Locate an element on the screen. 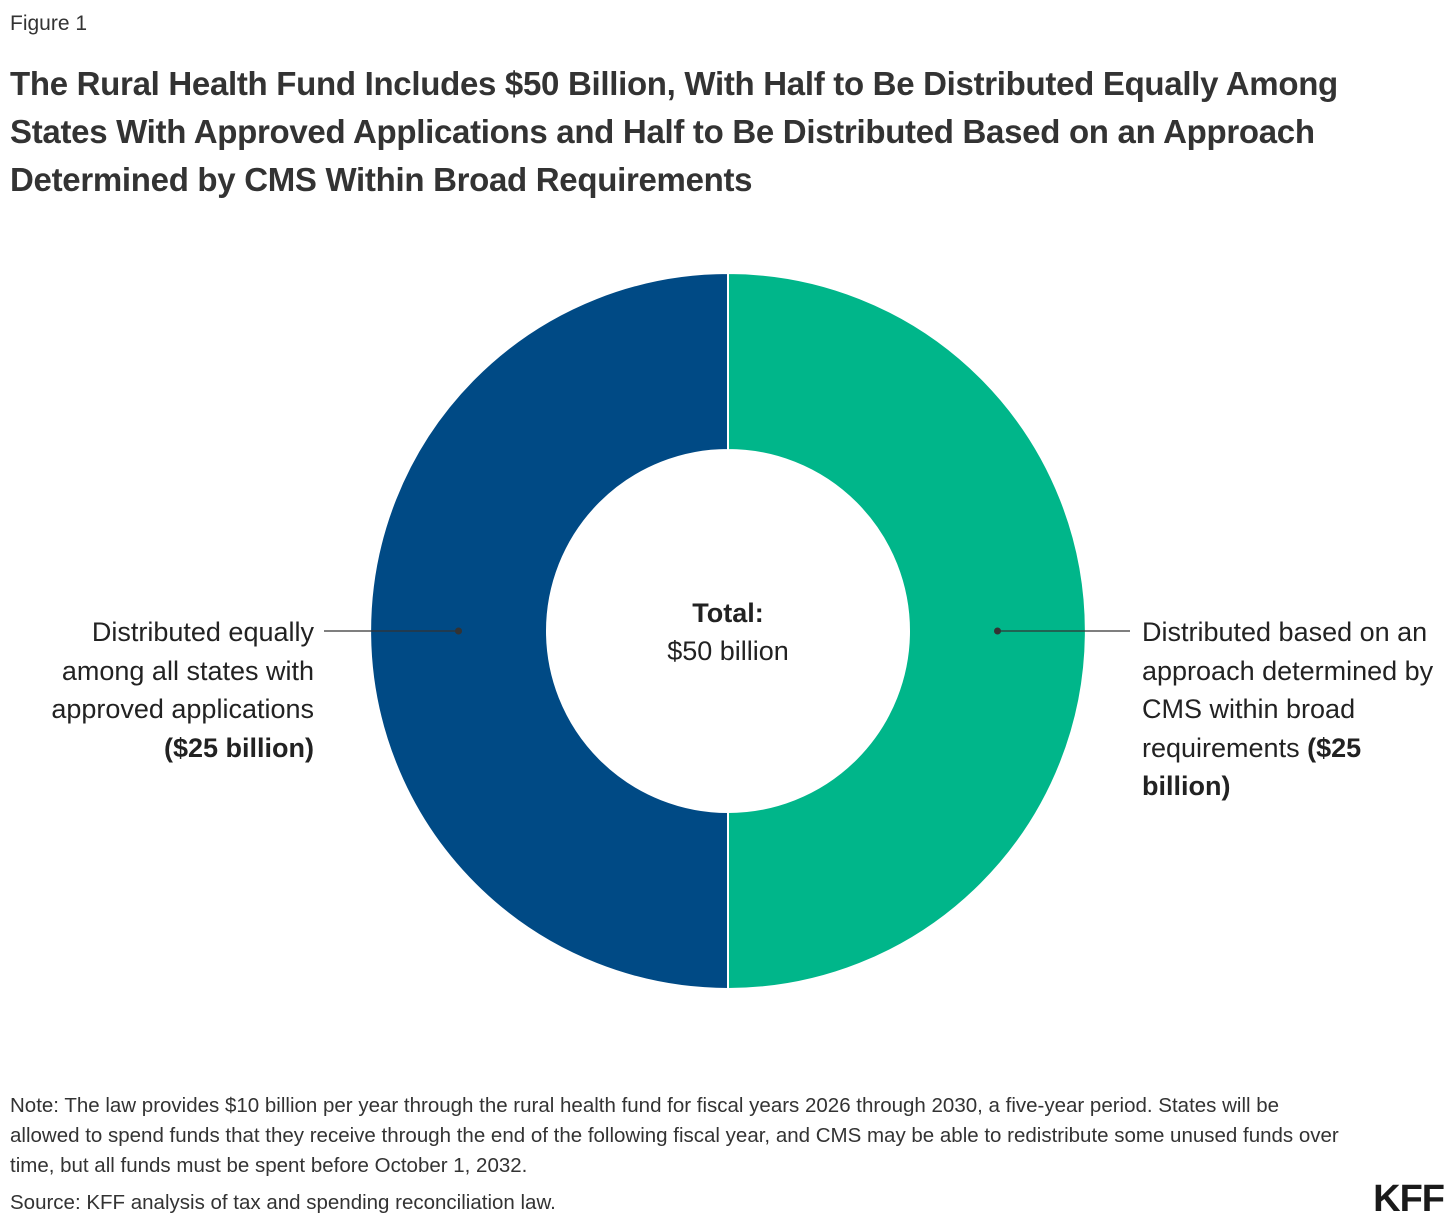 This screenshot has width=1456, height=1230. figure-label: Figure 1 is located at coordinates (49, 23).